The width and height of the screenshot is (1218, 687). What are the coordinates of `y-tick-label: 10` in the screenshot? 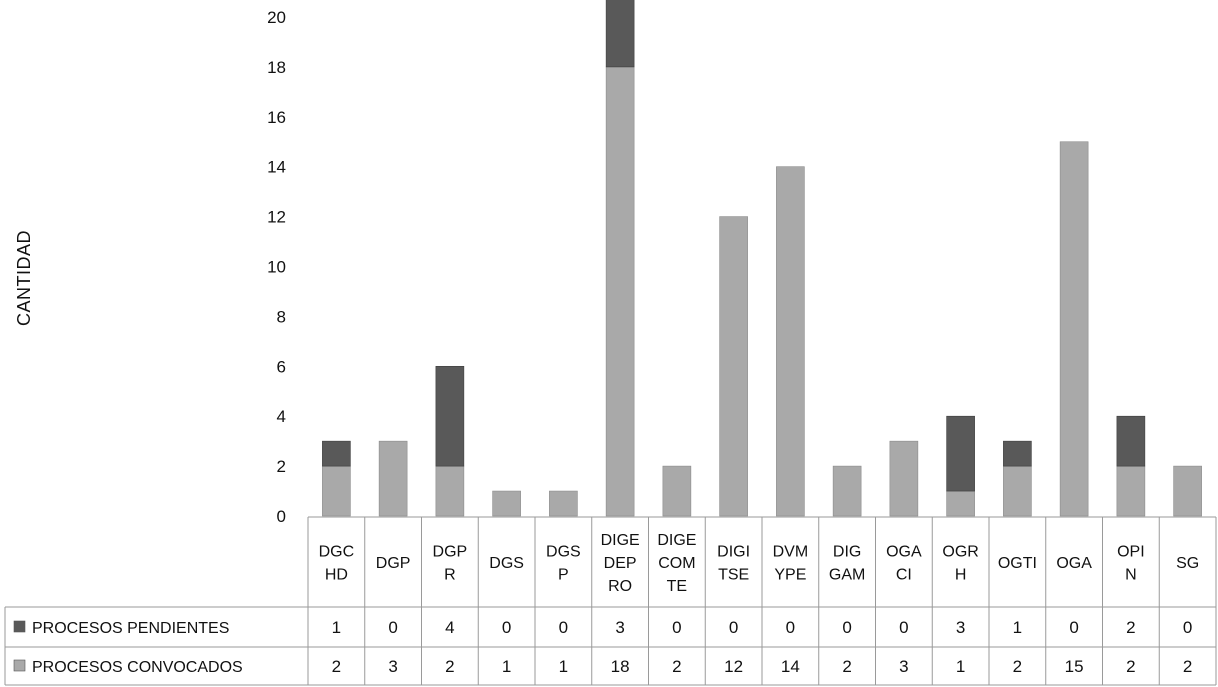 It's located at (276, 267).